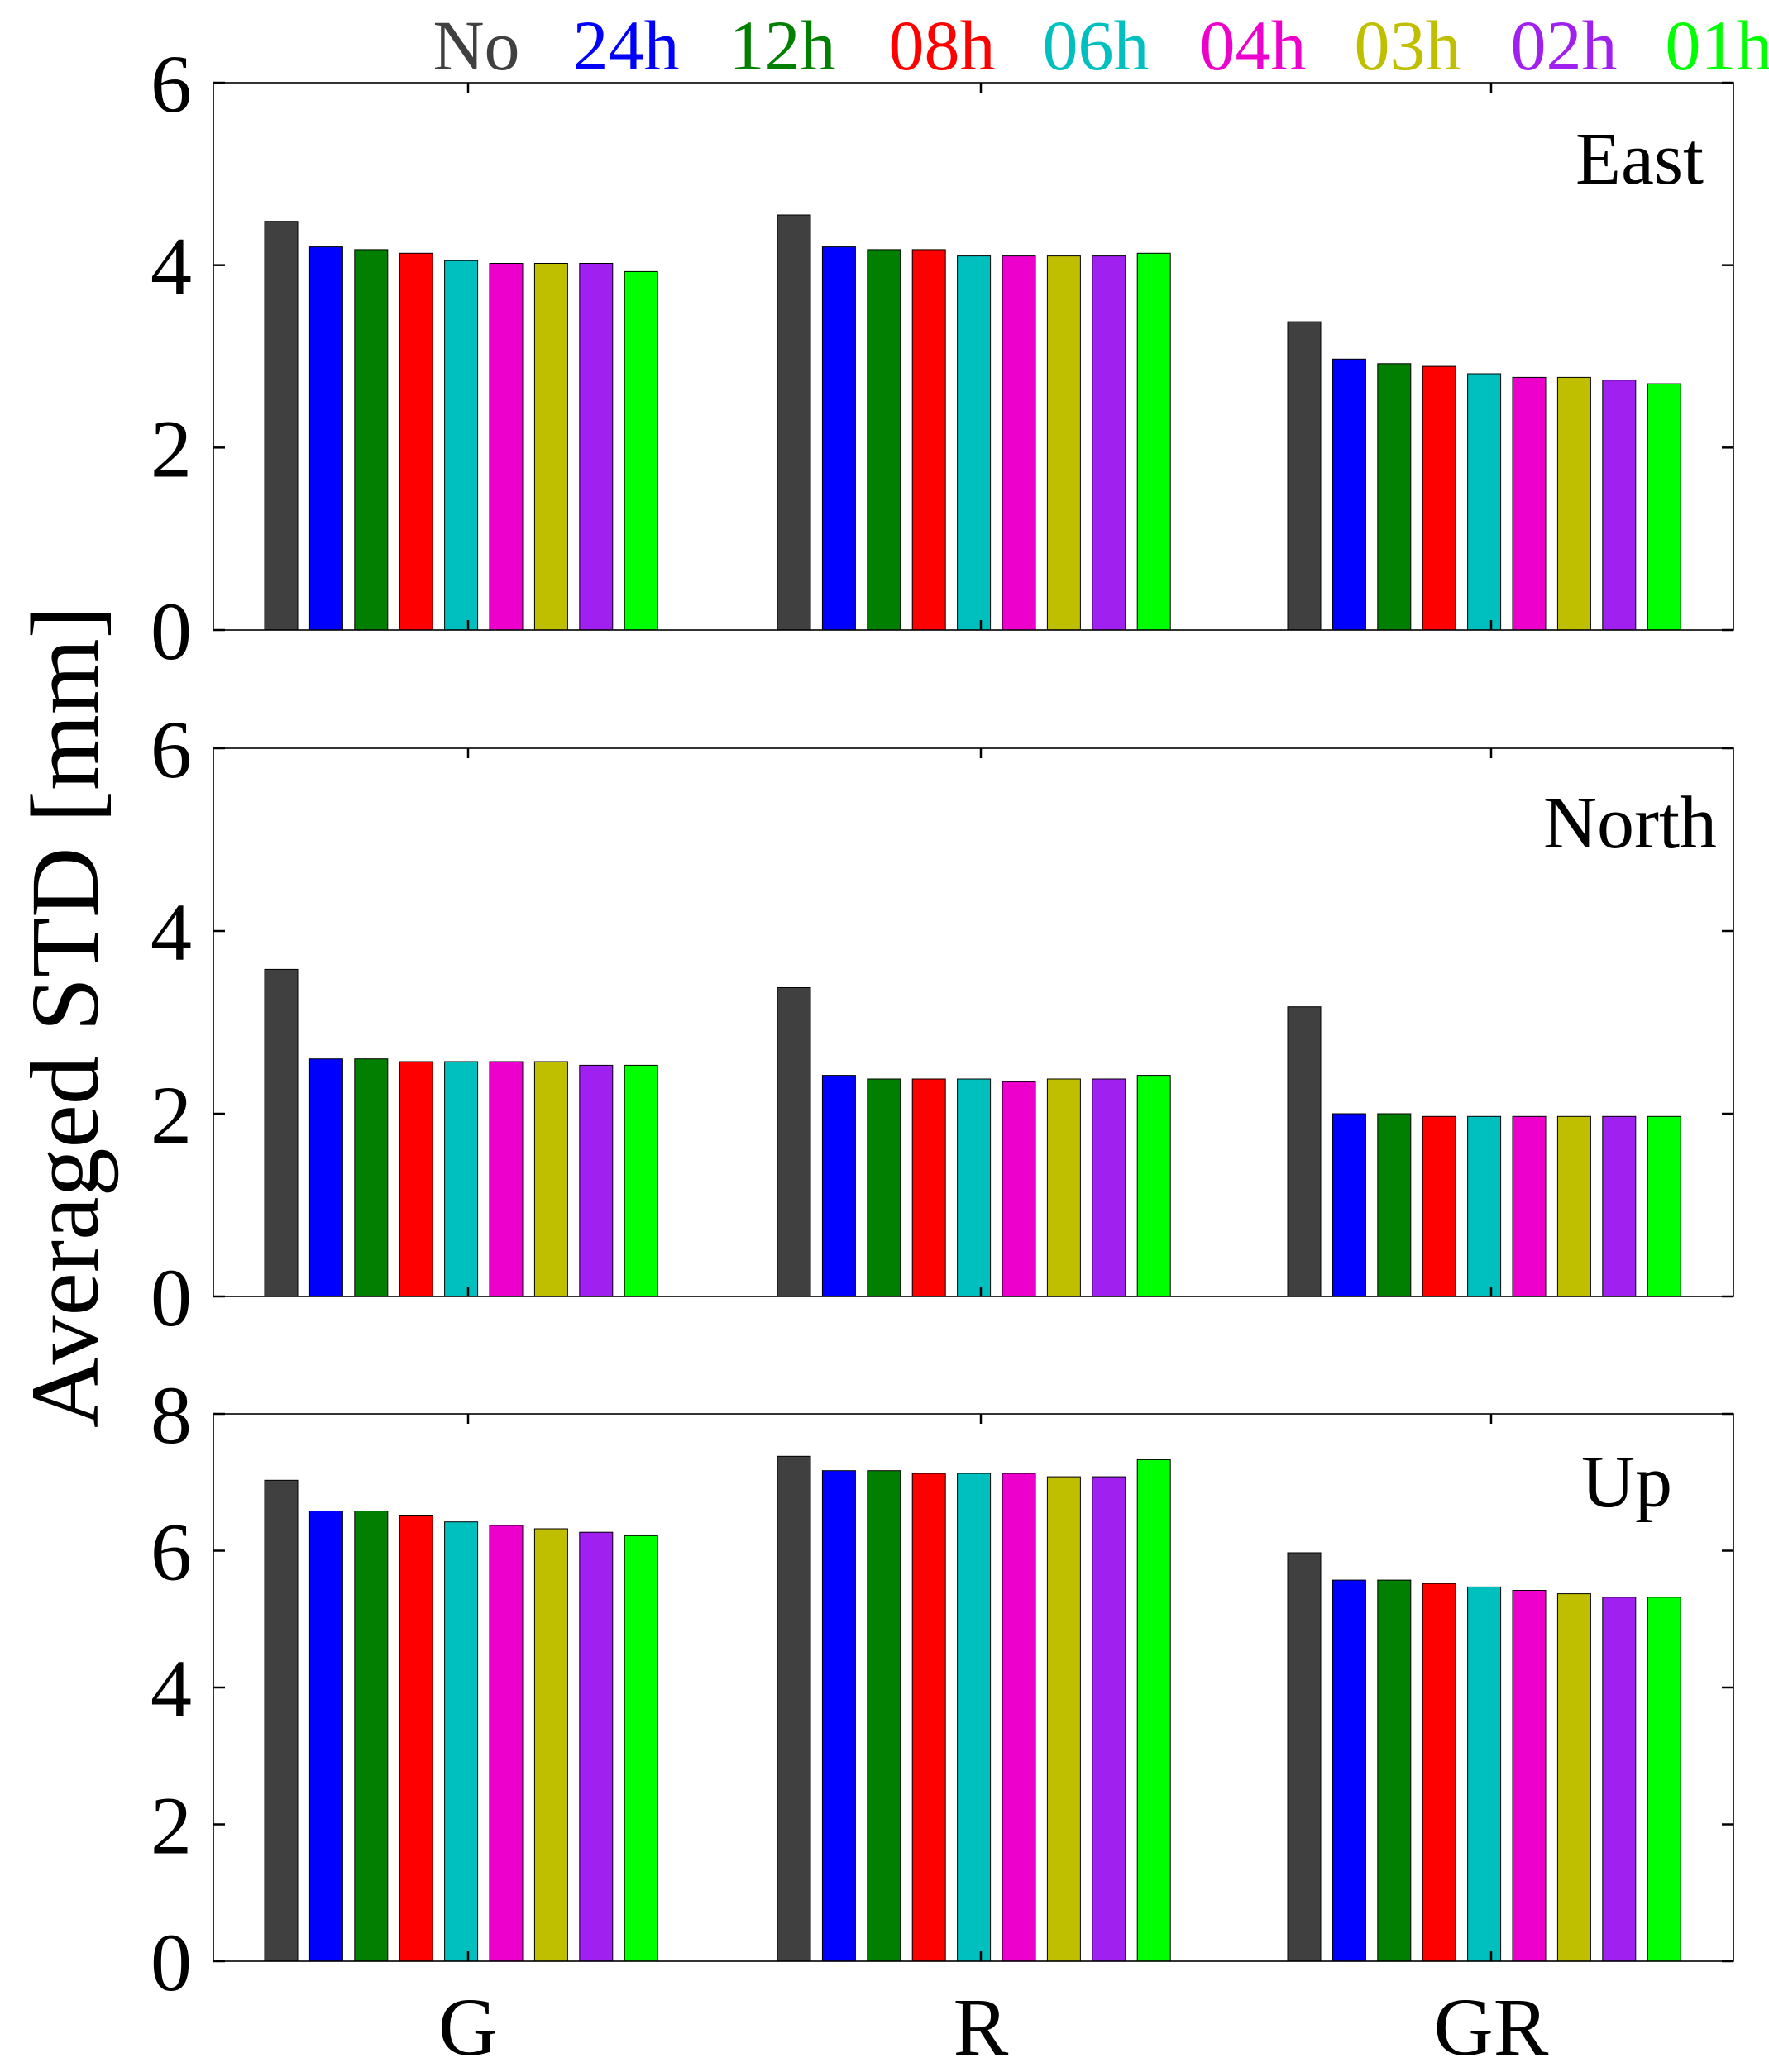  I want to click on bar-north-gr-24h, so click(1349, 1205).